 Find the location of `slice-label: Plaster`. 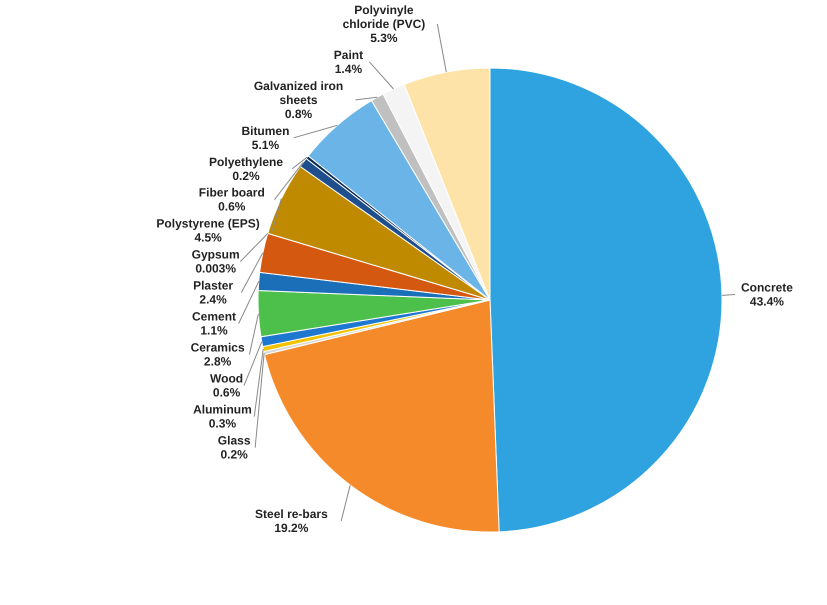

slice-label: Plaster is located at coordinates (213, 285).